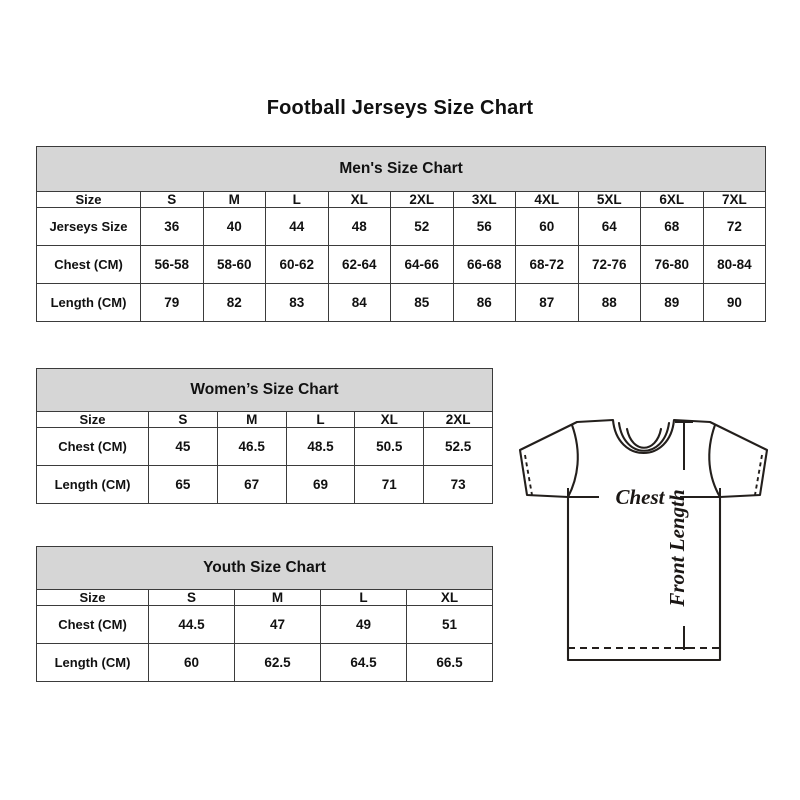 Image resolution: width=800 pixels, height=800 pixels. Describe the element at coordinates (734, 264) in the screenshot. I see `table-cell: 80-84` at that location.